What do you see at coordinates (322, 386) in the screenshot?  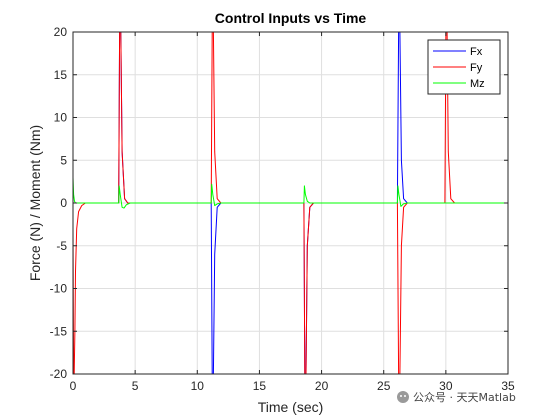 I see `x-tick-label: 20` at bounding box center [322, 386].